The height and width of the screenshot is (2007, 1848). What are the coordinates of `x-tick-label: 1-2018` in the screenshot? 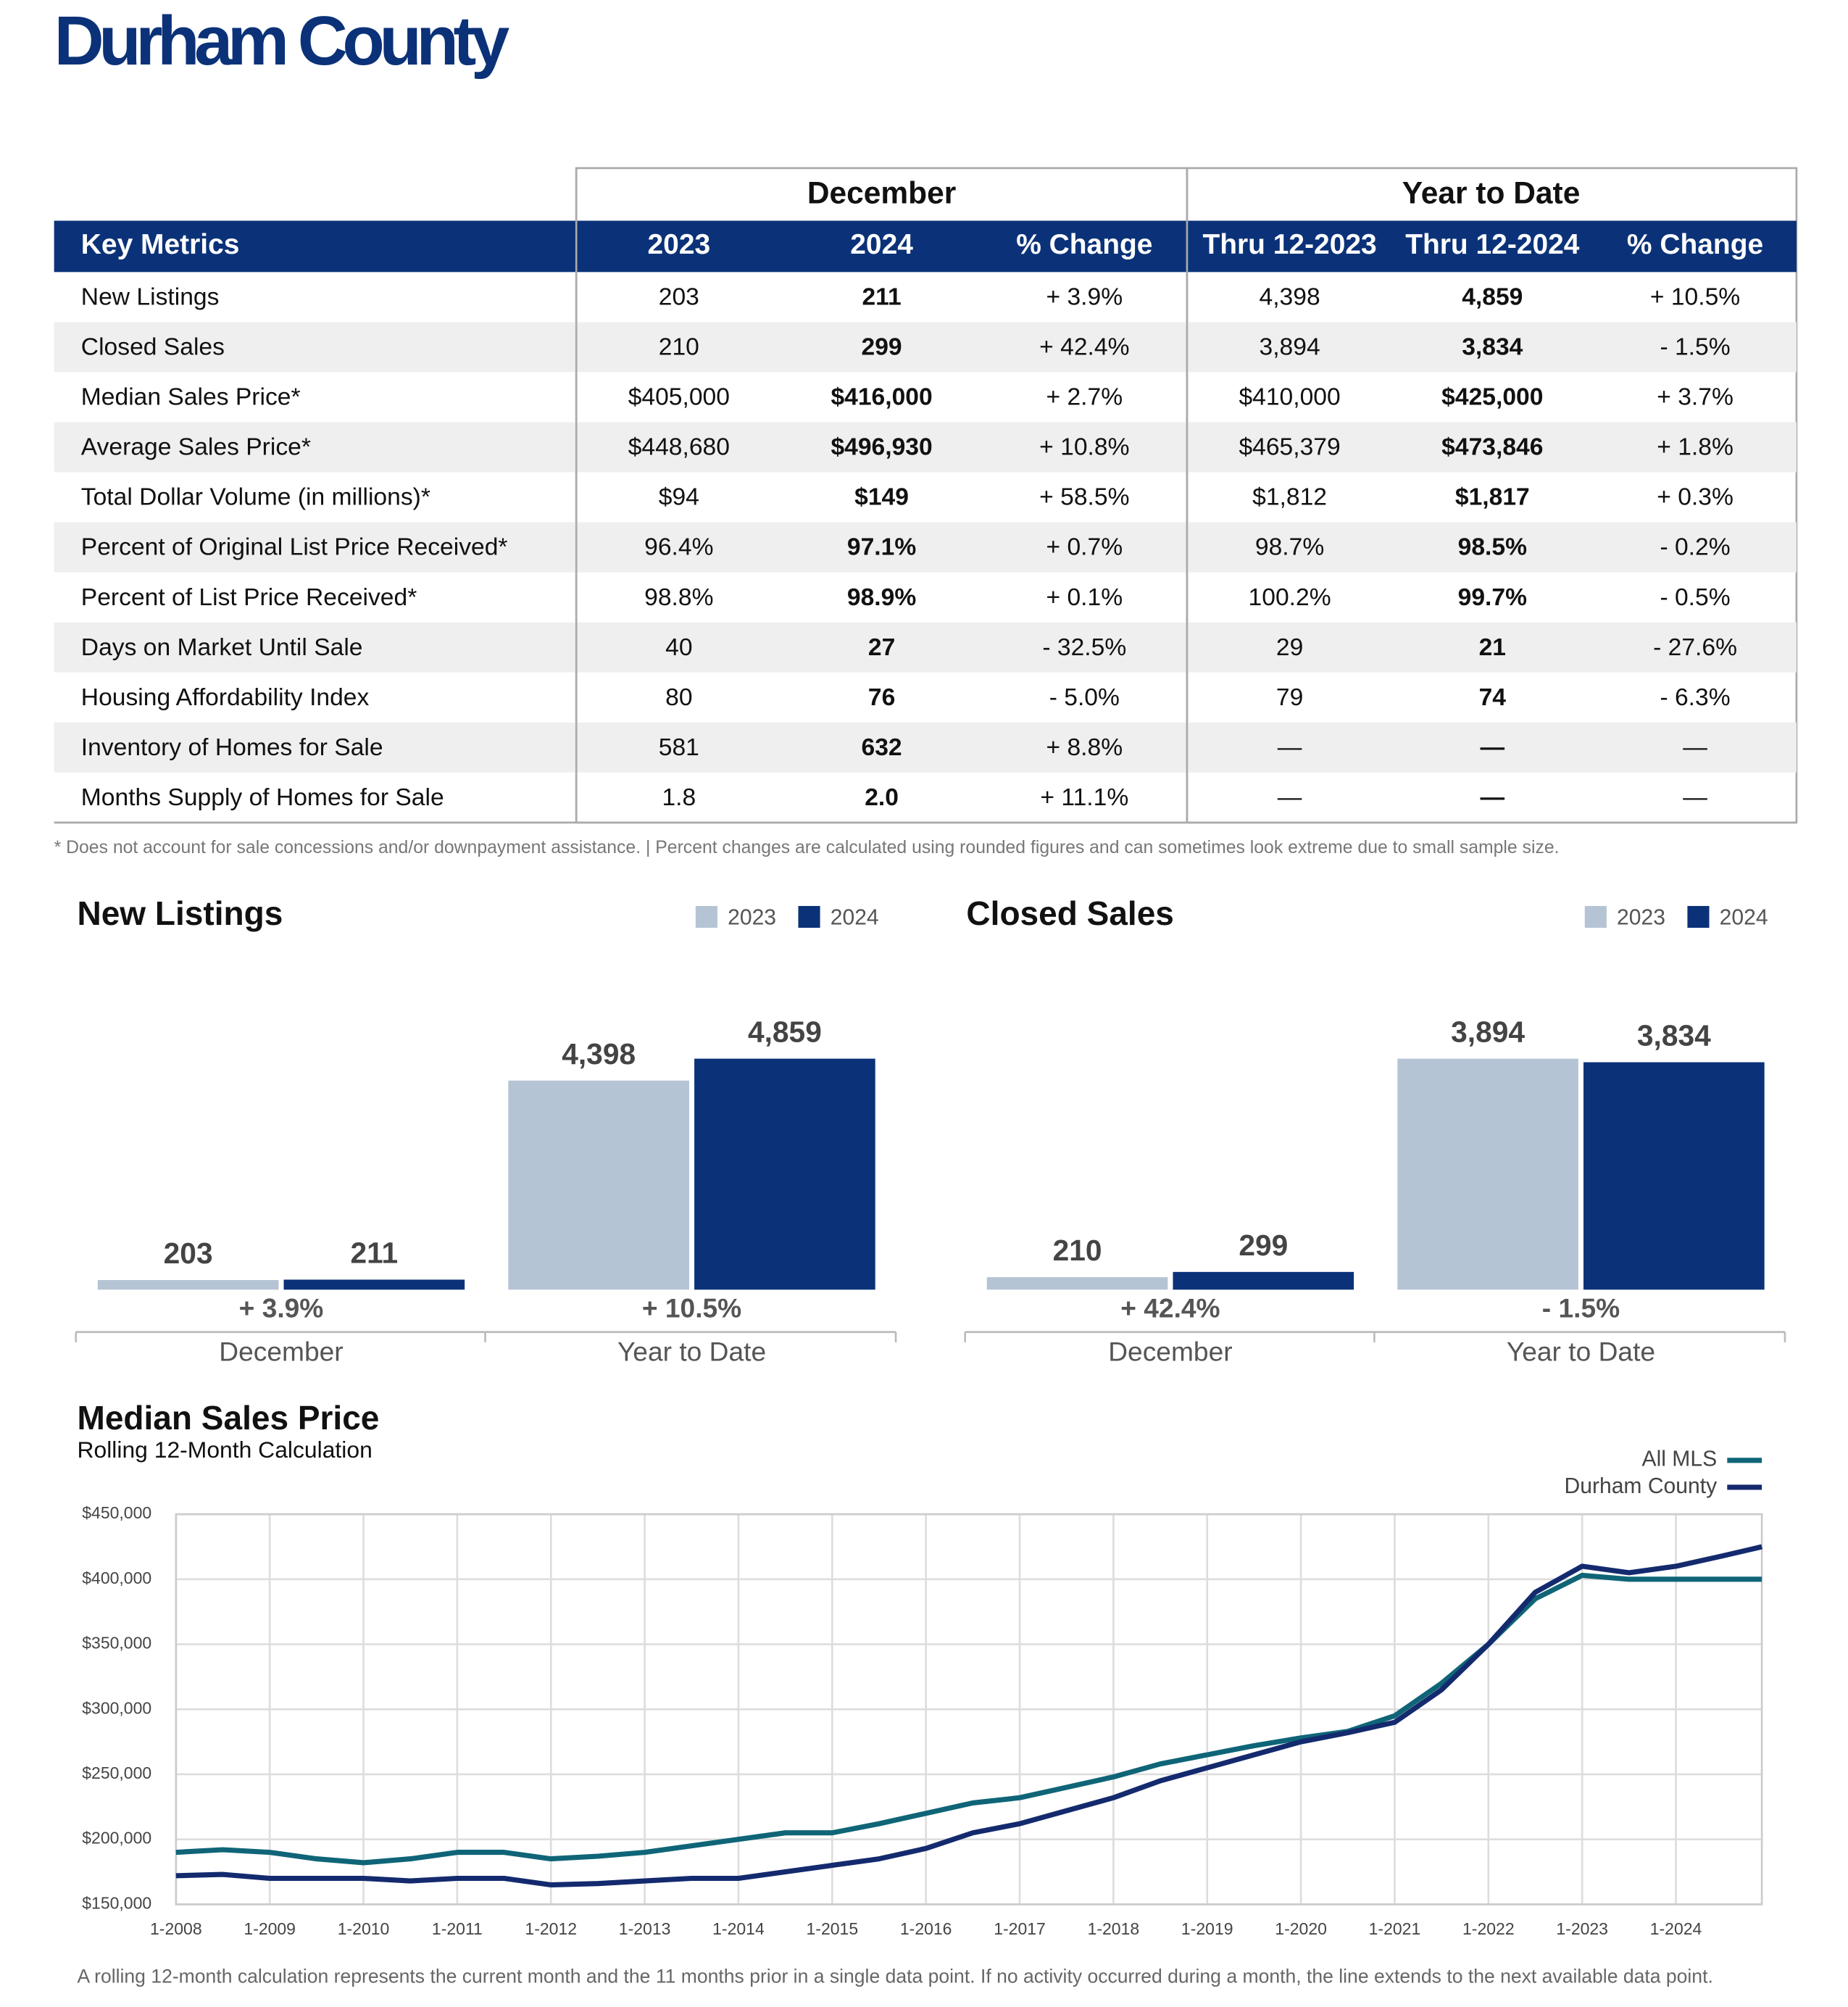 It's located at (1114, 1928).